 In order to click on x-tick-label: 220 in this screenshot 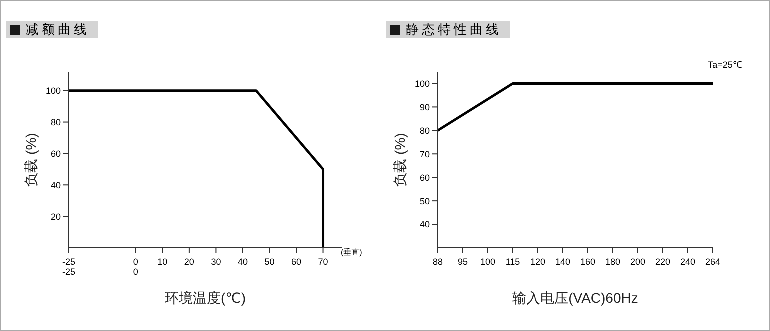, I will do `click(663, 262)`.